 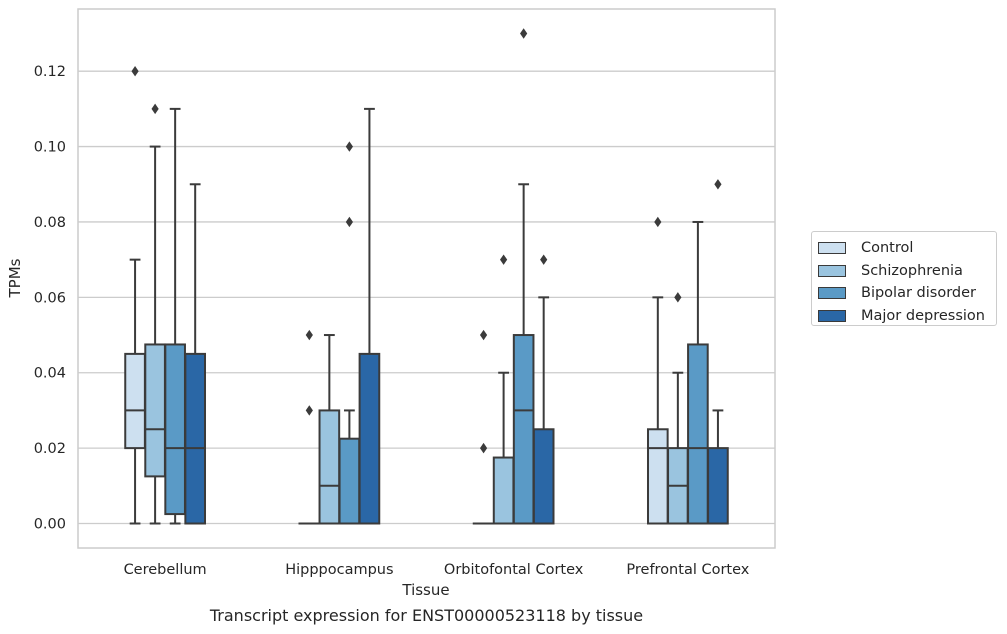 I want to click on y-axis-ticks: 0.00 0.02 0.04 0.06 0.08 0.10 0.12, so click(x=50, y=298).